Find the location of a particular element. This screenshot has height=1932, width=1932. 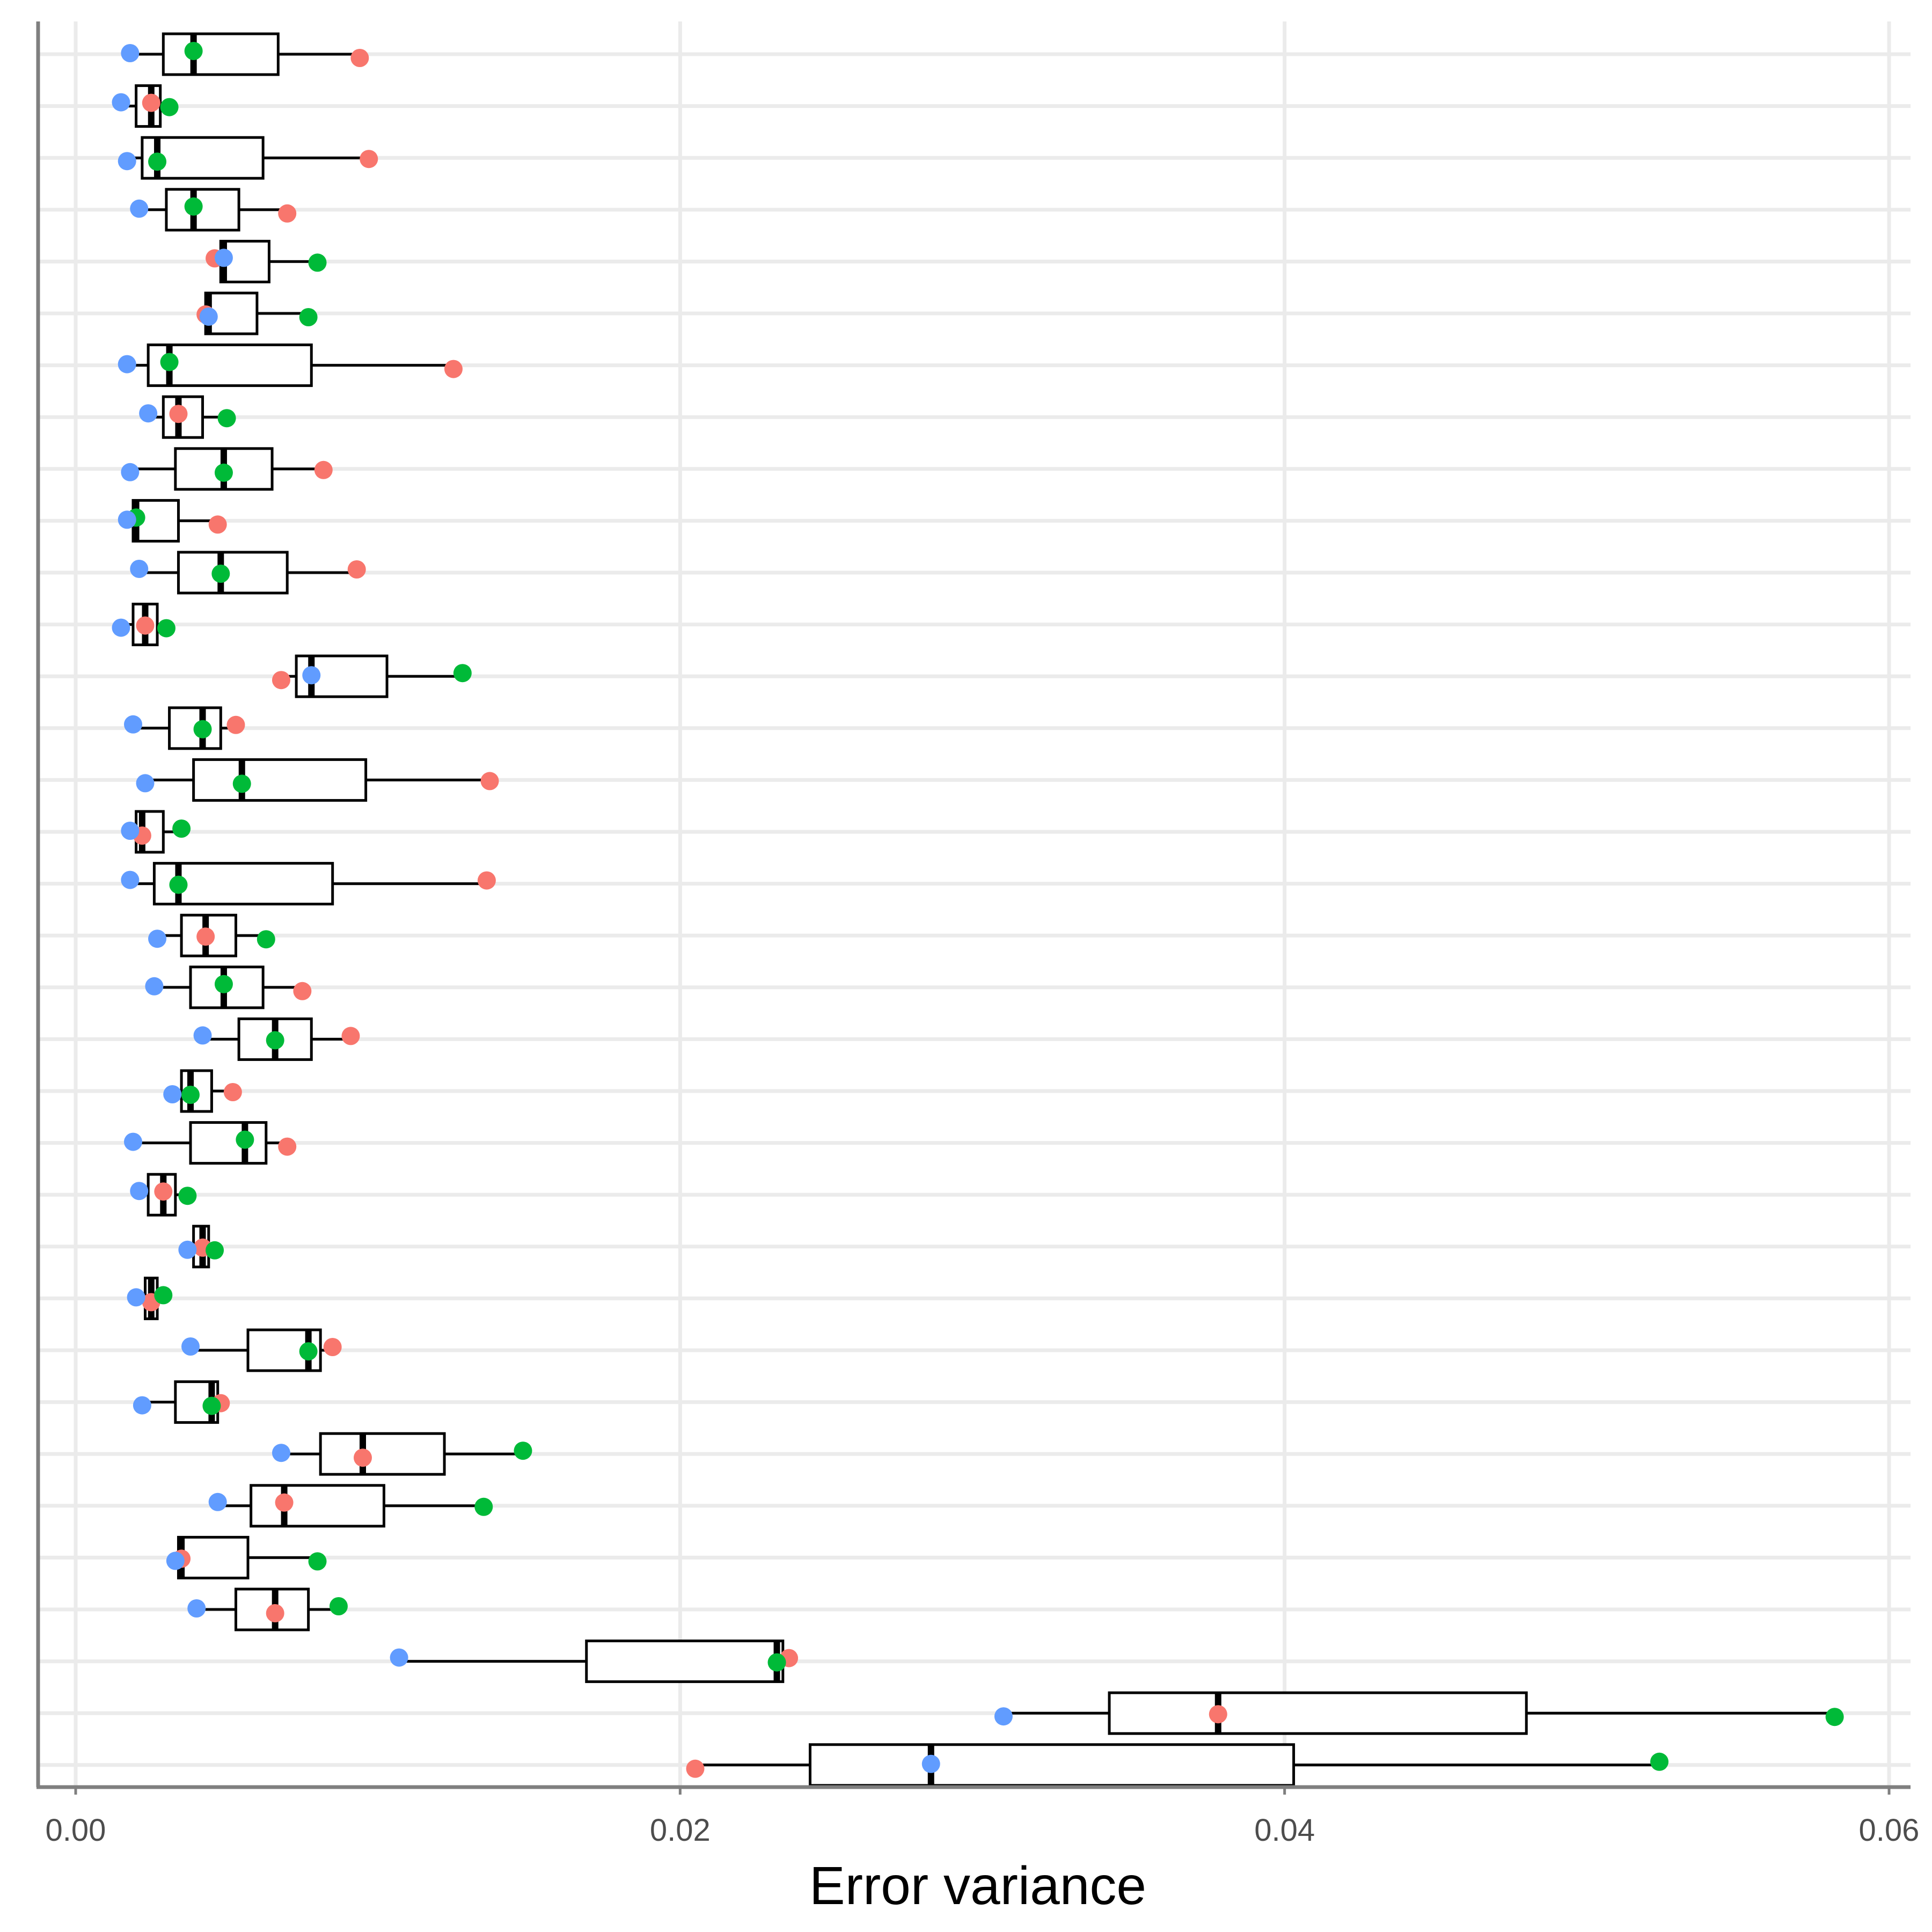

x-tick-label: 0.00 is located at coordinates (76, 1830).